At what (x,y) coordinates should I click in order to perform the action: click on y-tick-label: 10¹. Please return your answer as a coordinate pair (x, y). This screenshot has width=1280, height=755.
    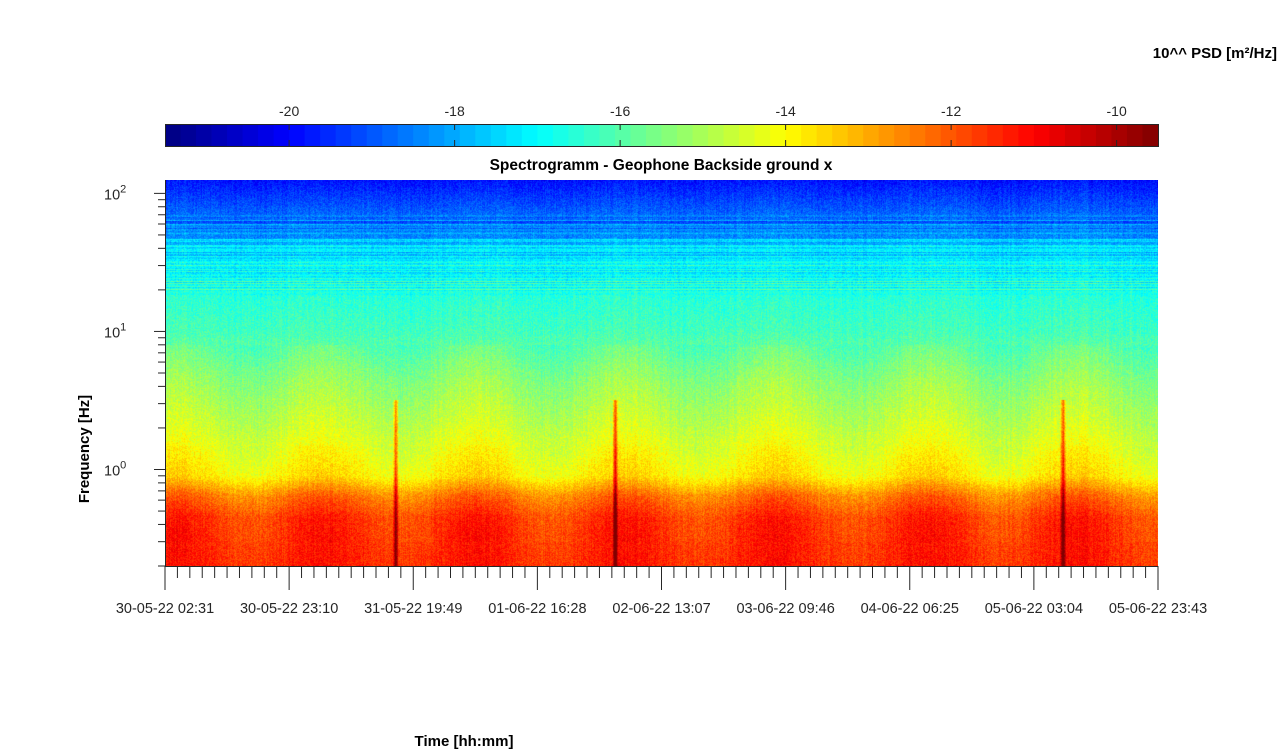
    Looking at the image, I should click on (115, 331).